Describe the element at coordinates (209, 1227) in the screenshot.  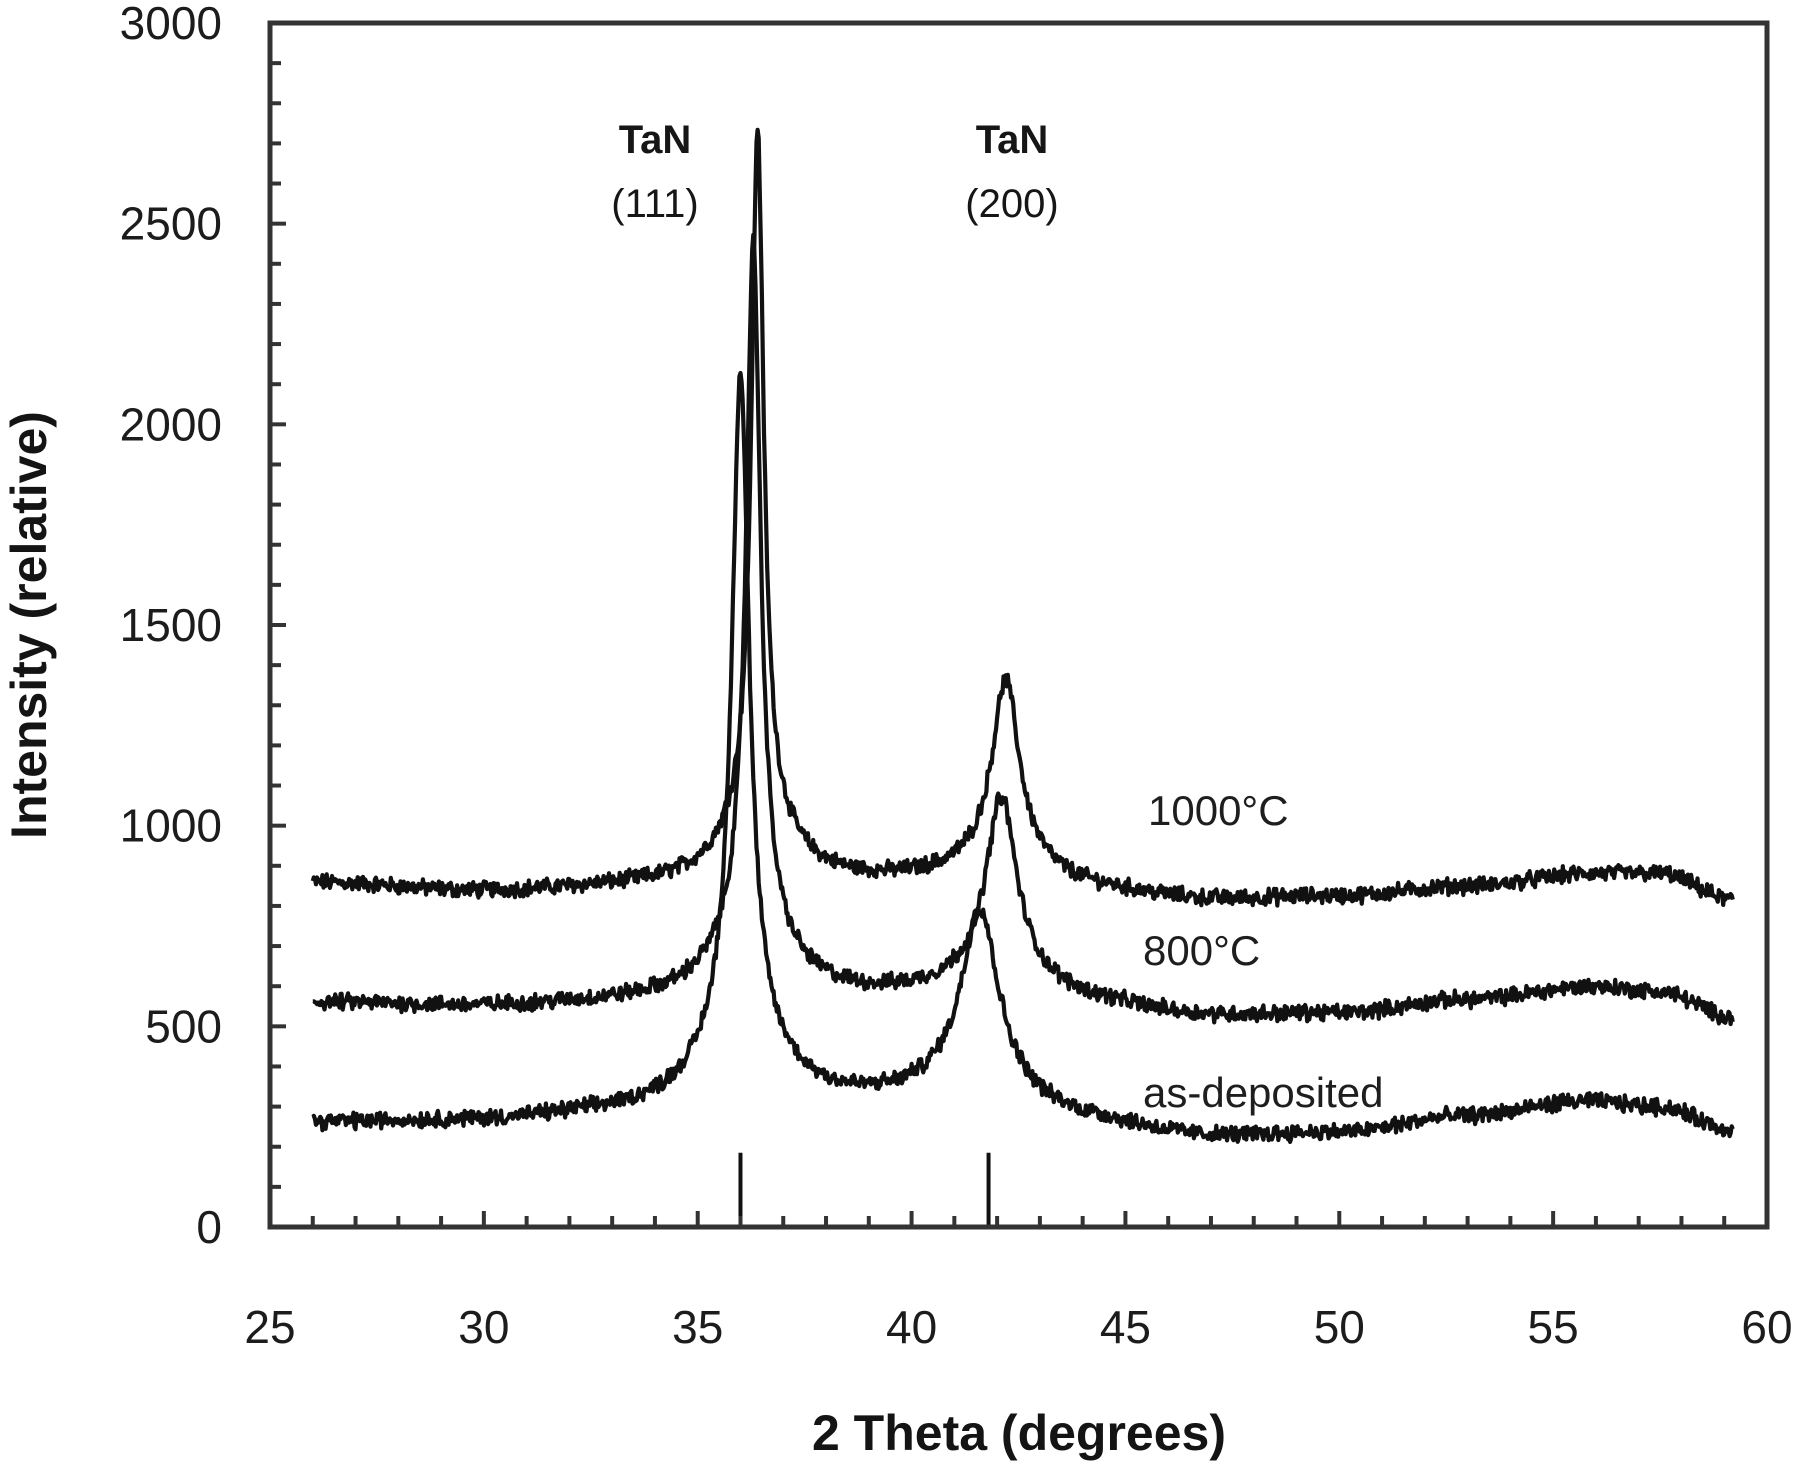
I see `y-tick-label: 0` at that location.